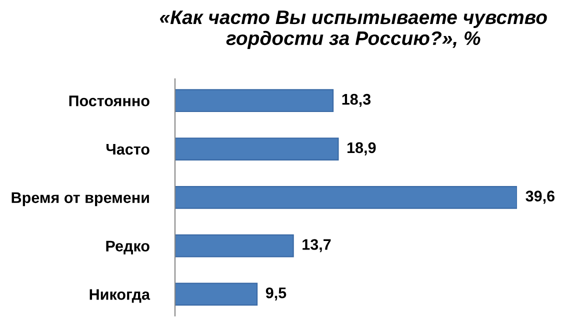 The width and height of the screenshot is (570, 329). What do you see at coordinates (276, 293) in the screenshot?
I see `data-label: 9,5` at bounding box center [276, 293].